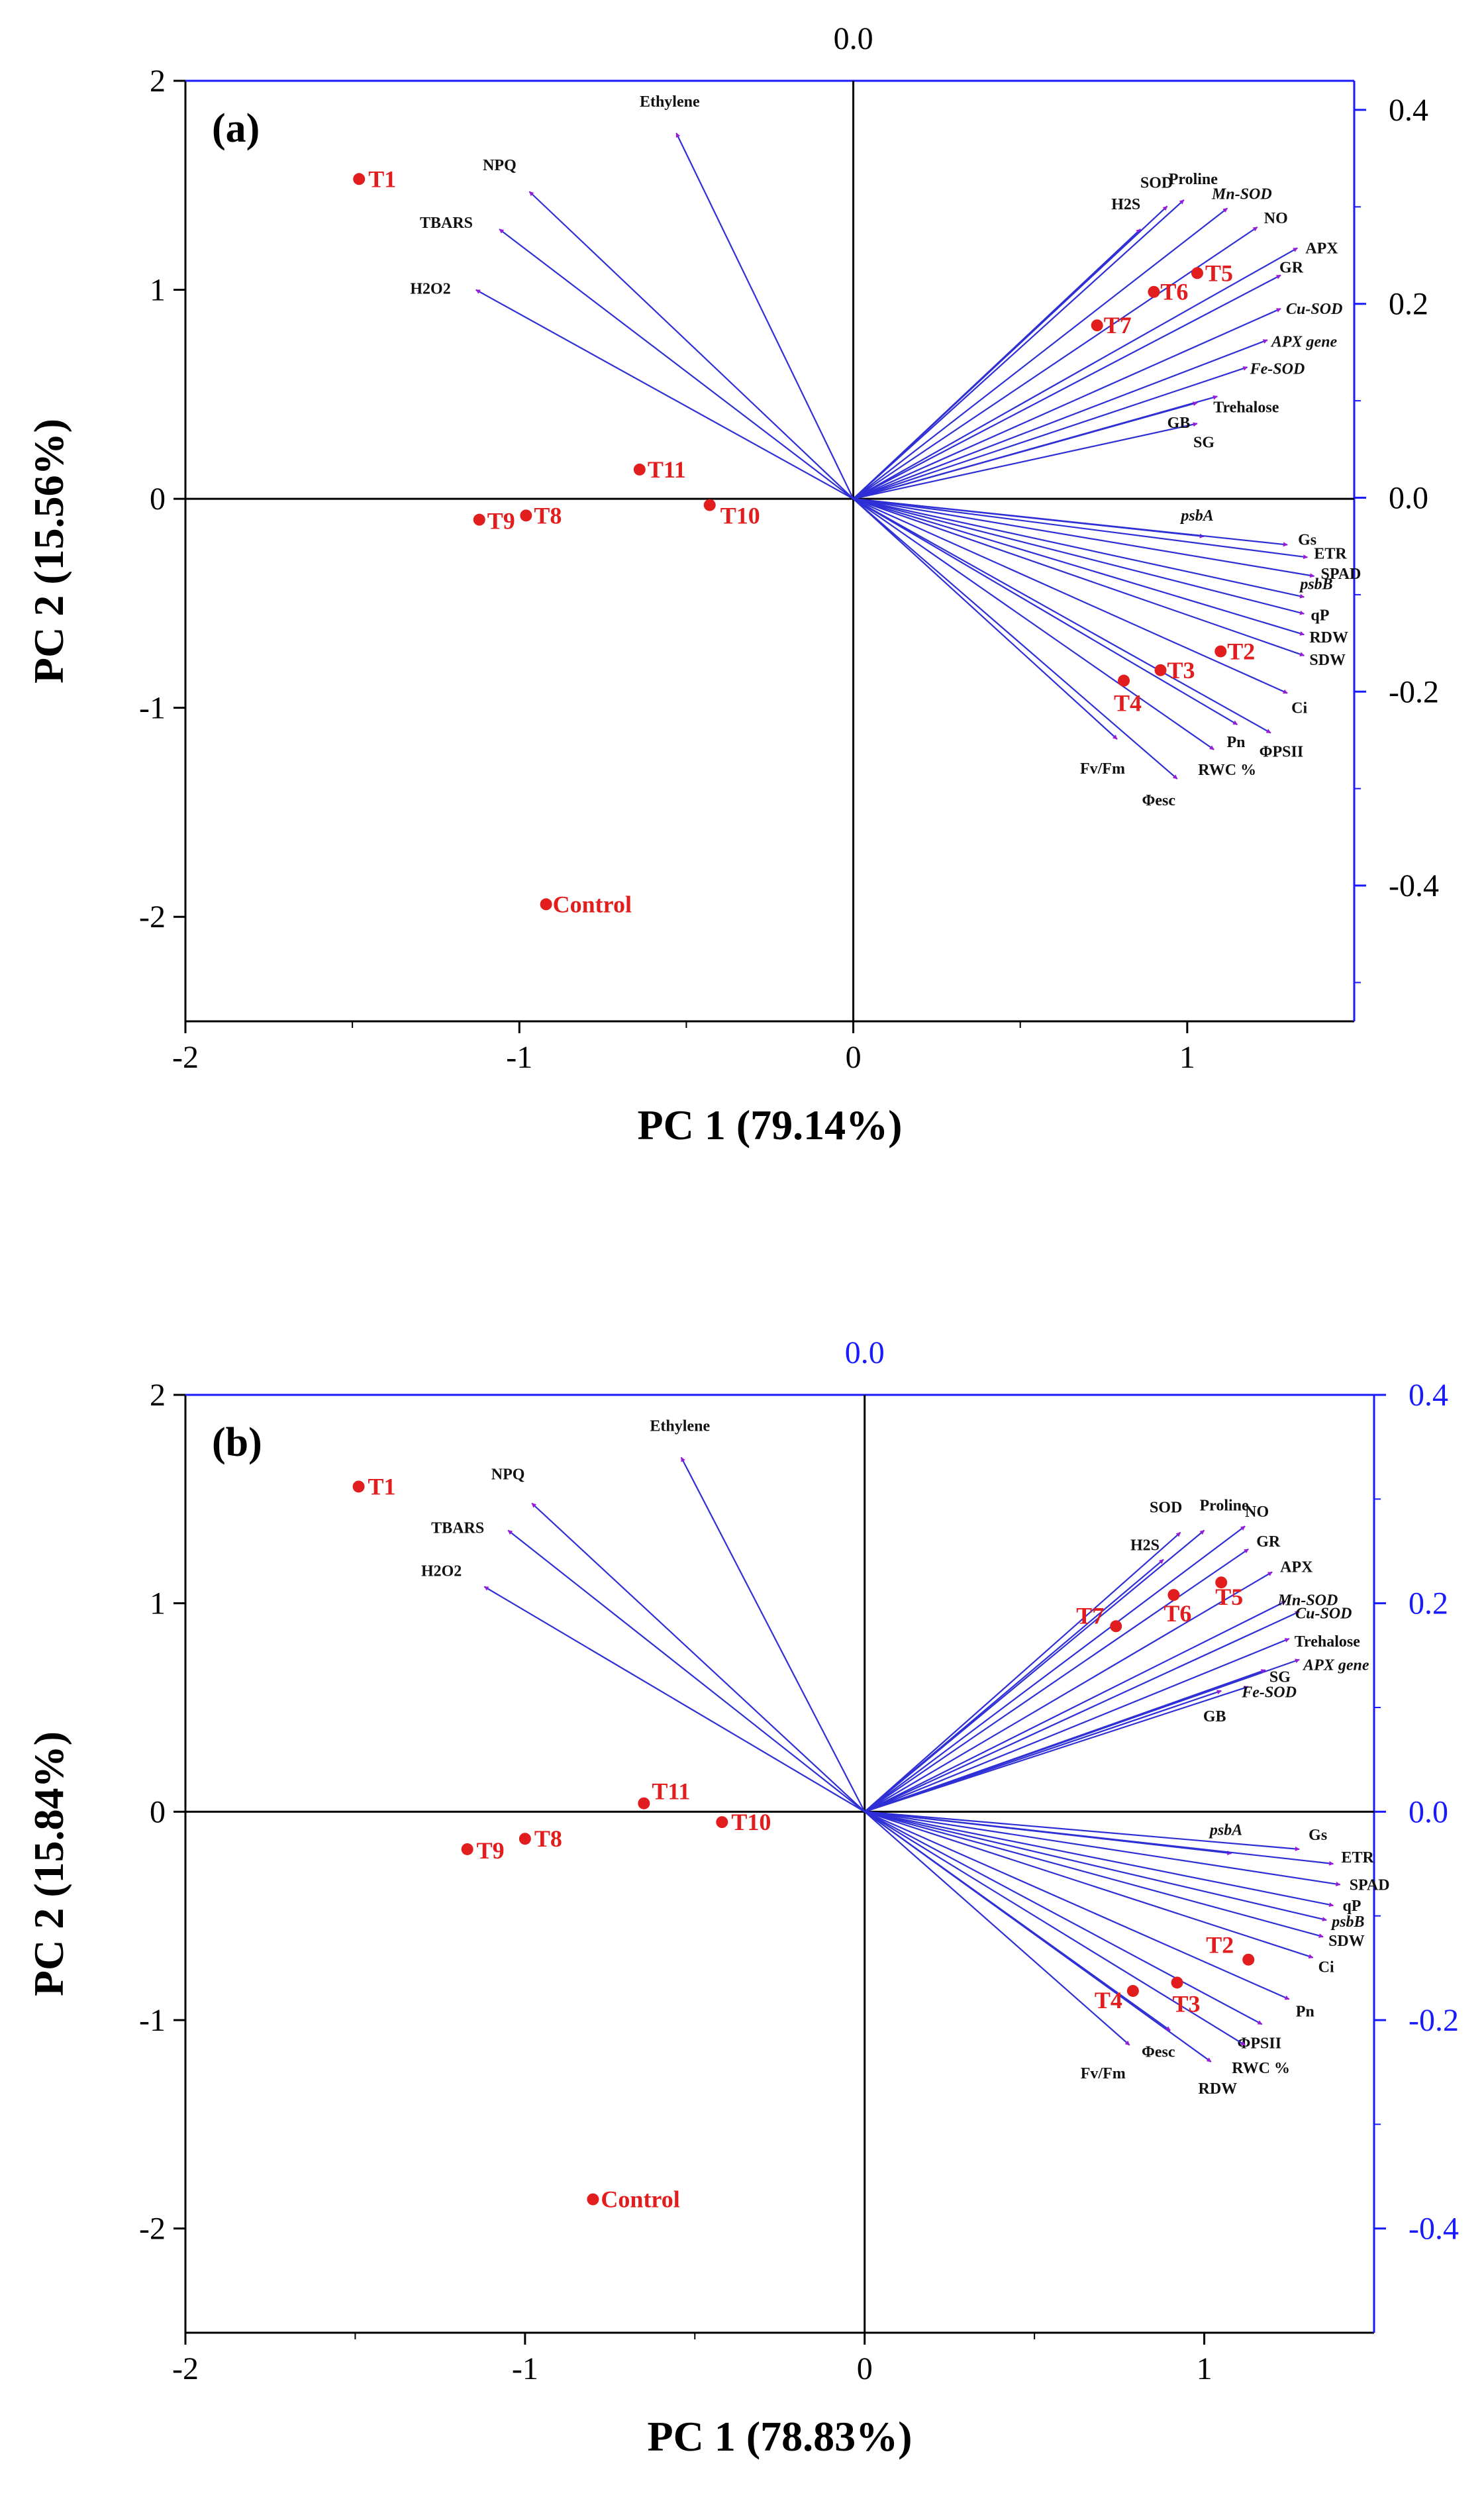  I want to click on y-tick-label: 2, so click(158, 82).